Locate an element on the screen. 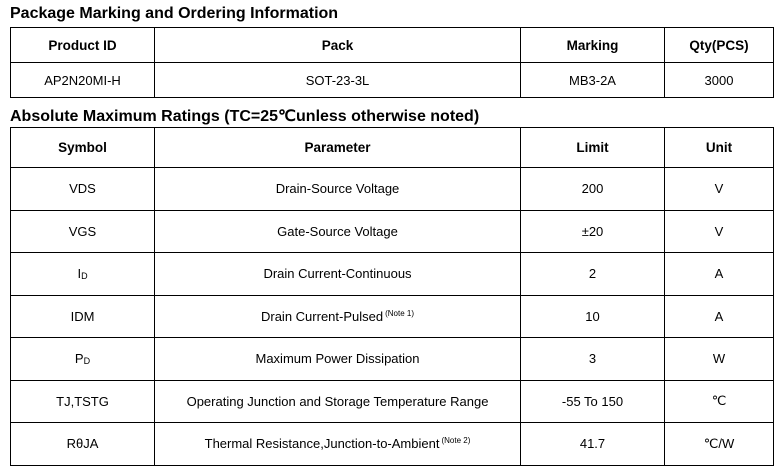 The image size is (782, 475). symbol-text: VDS is located at coordinates (82, 189).